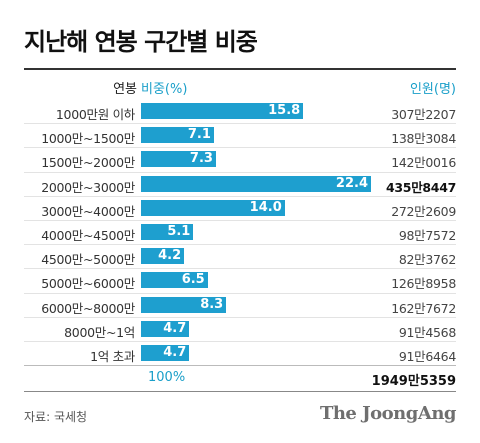 The width and height of the screenshot is (480, 443). Describe the element at coordinates (212, 304) in the screenshot. I see `bar-value-label: 8.3` at that location.